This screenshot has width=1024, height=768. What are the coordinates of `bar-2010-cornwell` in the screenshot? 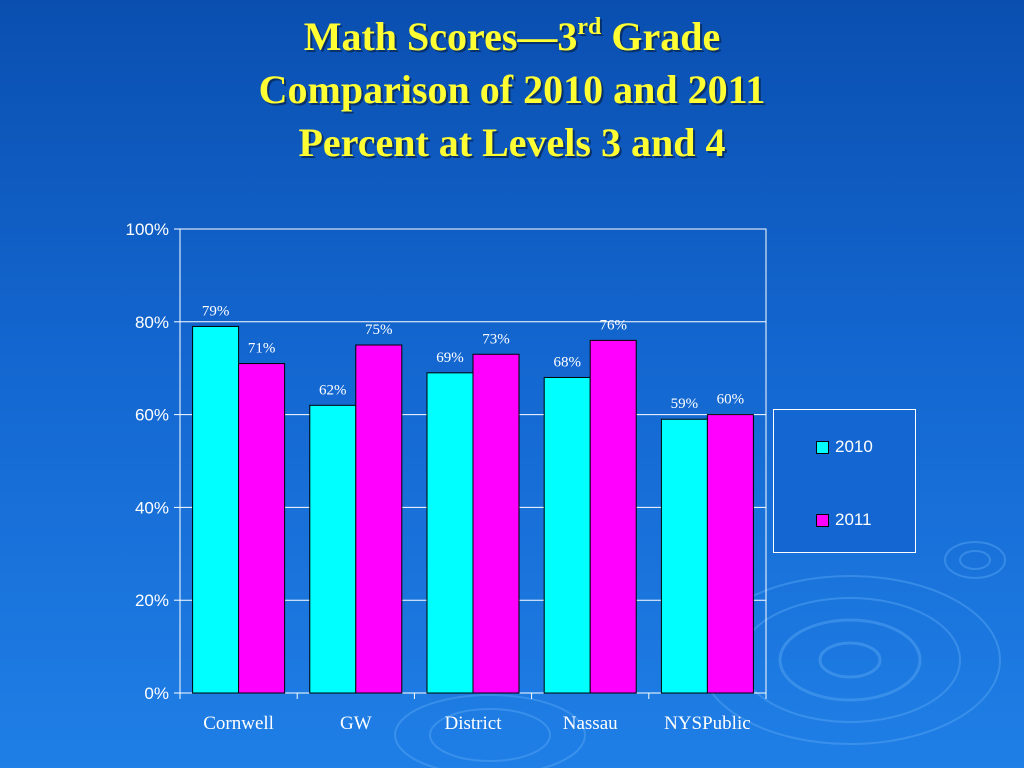 It's located at (216, 509).